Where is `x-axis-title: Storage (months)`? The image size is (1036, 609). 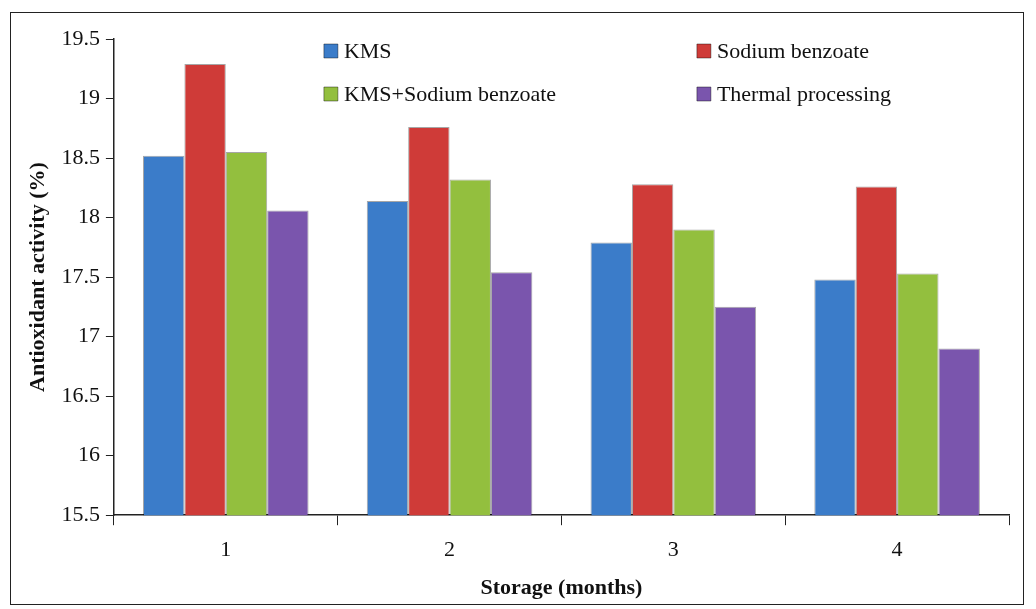
x-axis-title: Storage (months) is located at coordinates (561, 587).